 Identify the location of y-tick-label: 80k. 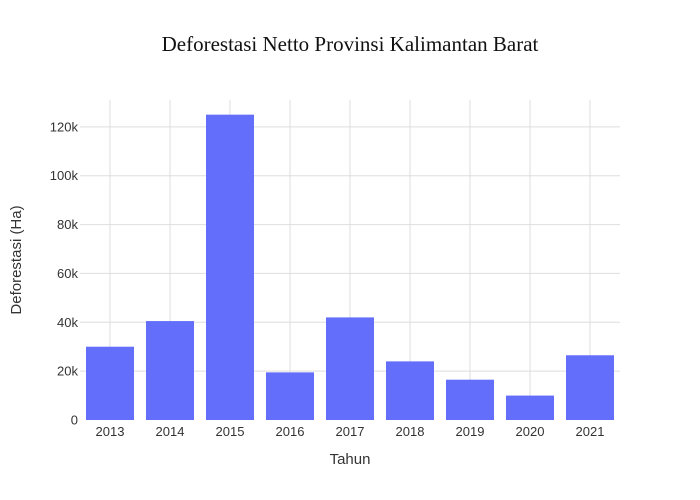
(67, 224).